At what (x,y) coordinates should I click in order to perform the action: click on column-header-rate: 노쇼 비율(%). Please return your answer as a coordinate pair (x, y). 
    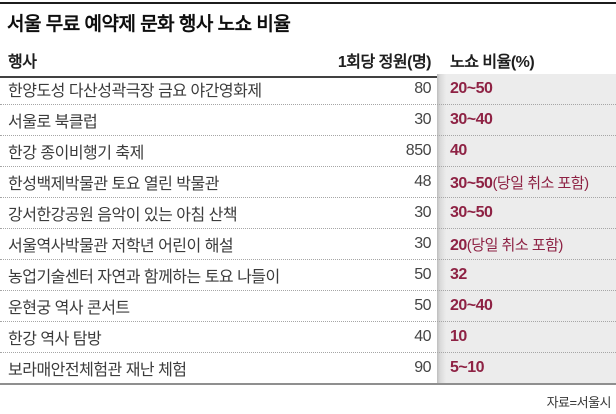
    Looking at the image, I should click on (492, 62).